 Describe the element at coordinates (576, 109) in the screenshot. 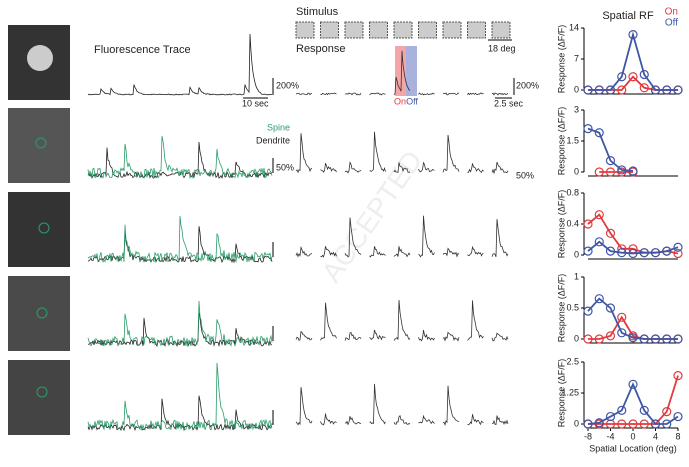

I see `y-tick-label: 3` at that location.